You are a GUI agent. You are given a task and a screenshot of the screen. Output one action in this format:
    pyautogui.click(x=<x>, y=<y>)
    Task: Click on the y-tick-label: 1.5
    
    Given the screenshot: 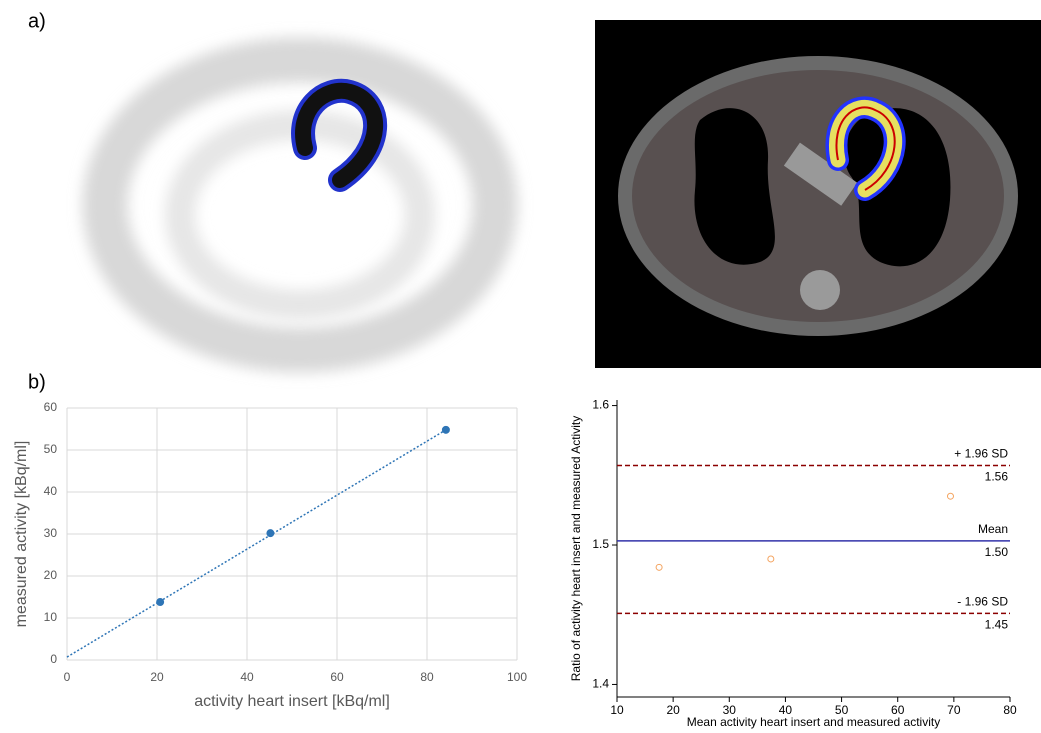 What is the action you would take?
    pyautogui.click(x=600, y=544)
    